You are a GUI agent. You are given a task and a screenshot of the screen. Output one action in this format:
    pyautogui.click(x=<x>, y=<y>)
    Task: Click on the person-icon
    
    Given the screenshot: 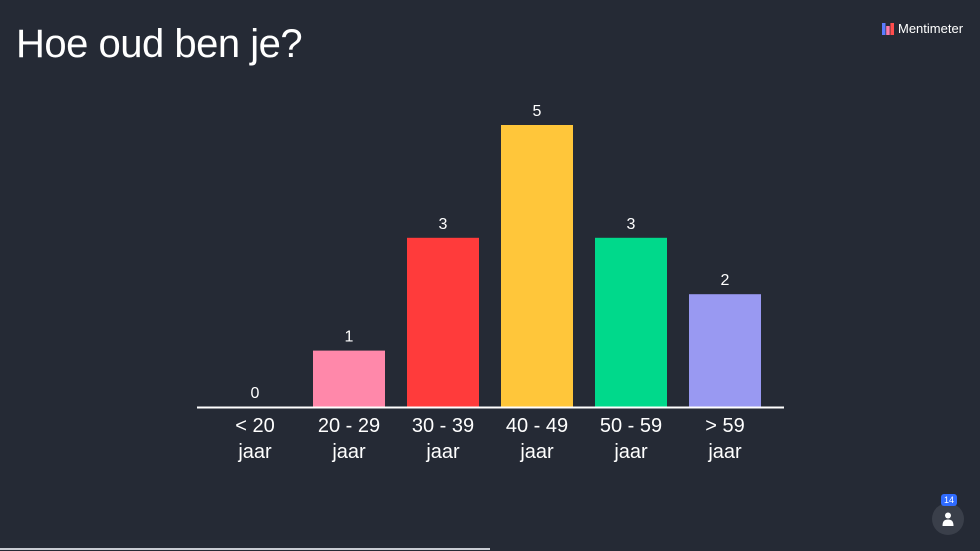 What is the action you would take?
    pyautogui.click(x=948, y=519)
    